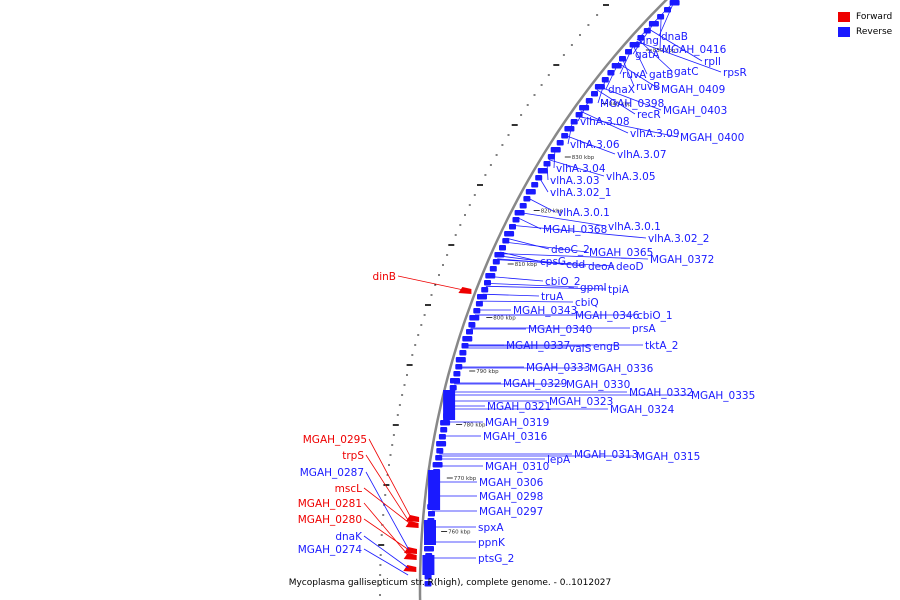  I want to click on gene-label: vlhA.3.03, so click(575, 181).